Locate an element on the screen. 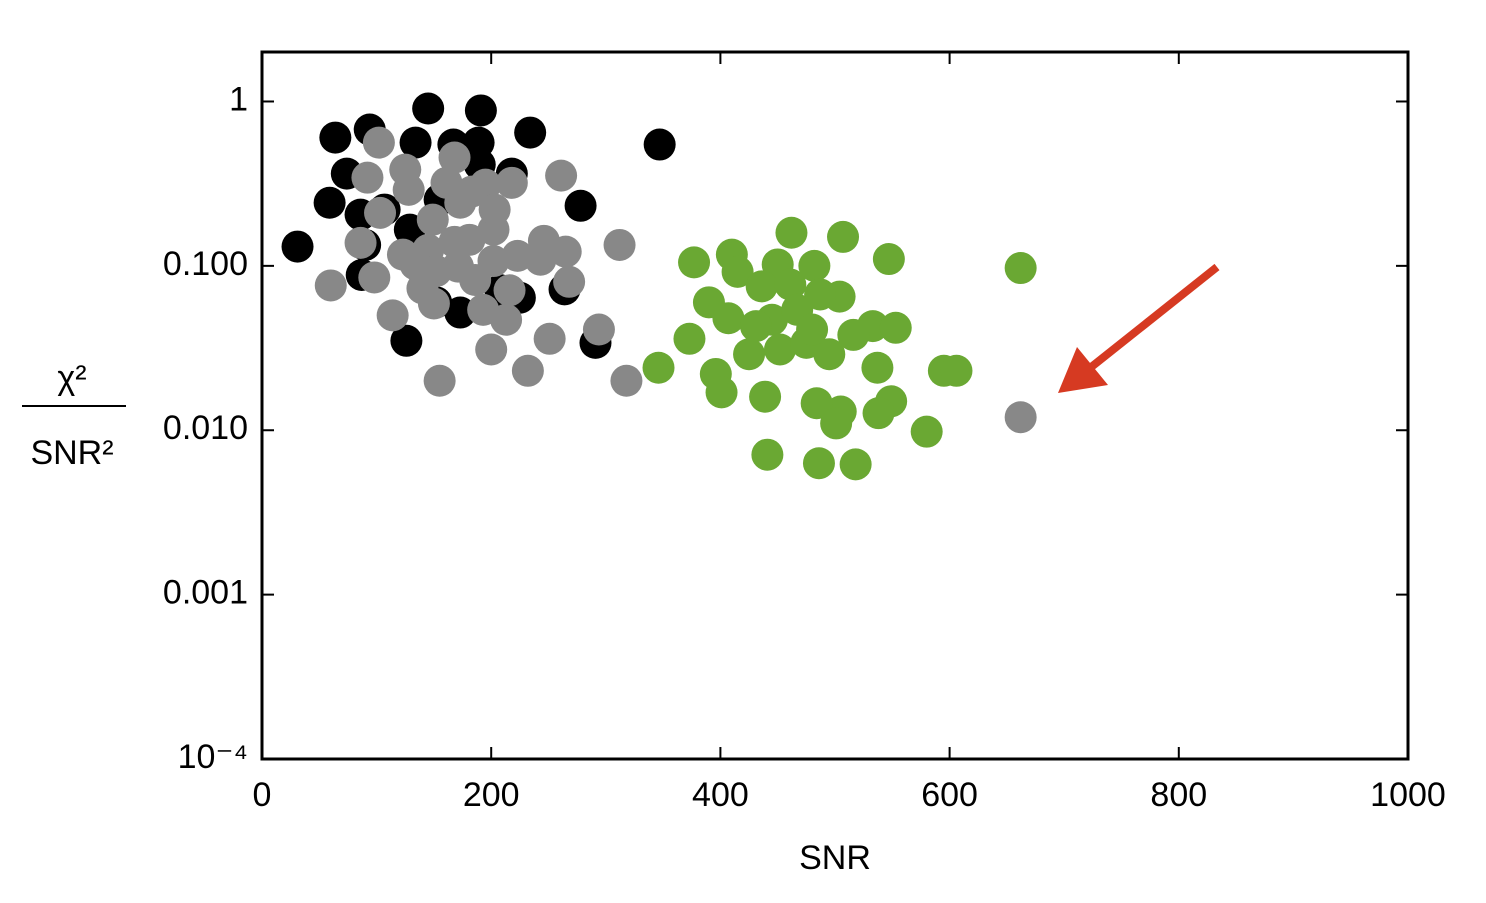 The width and height of the screenshot is (1486, 903). y-tick-label: 0.010 is located at coordinates (205, 428).